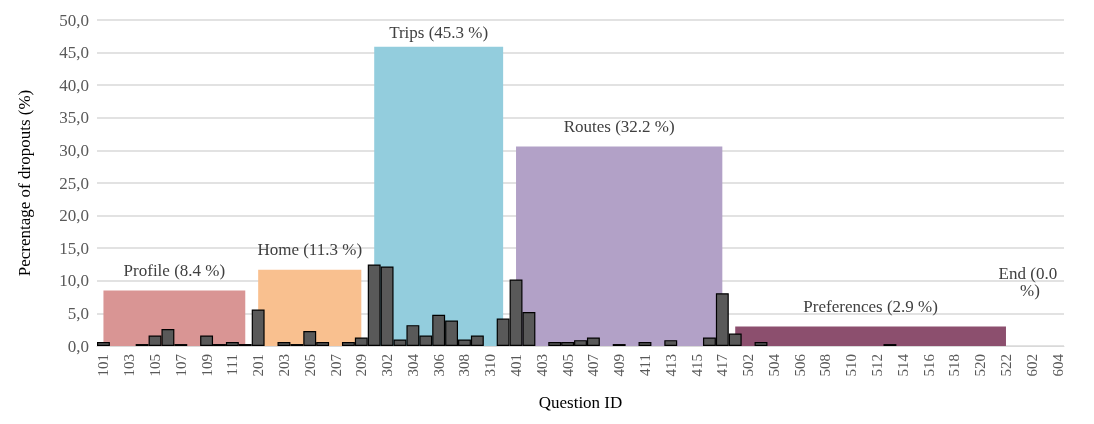  What do you see at coordinates (361, 365) in the screenshot?
I see `x-tick-label: 209` at bounding box center [361, 365].